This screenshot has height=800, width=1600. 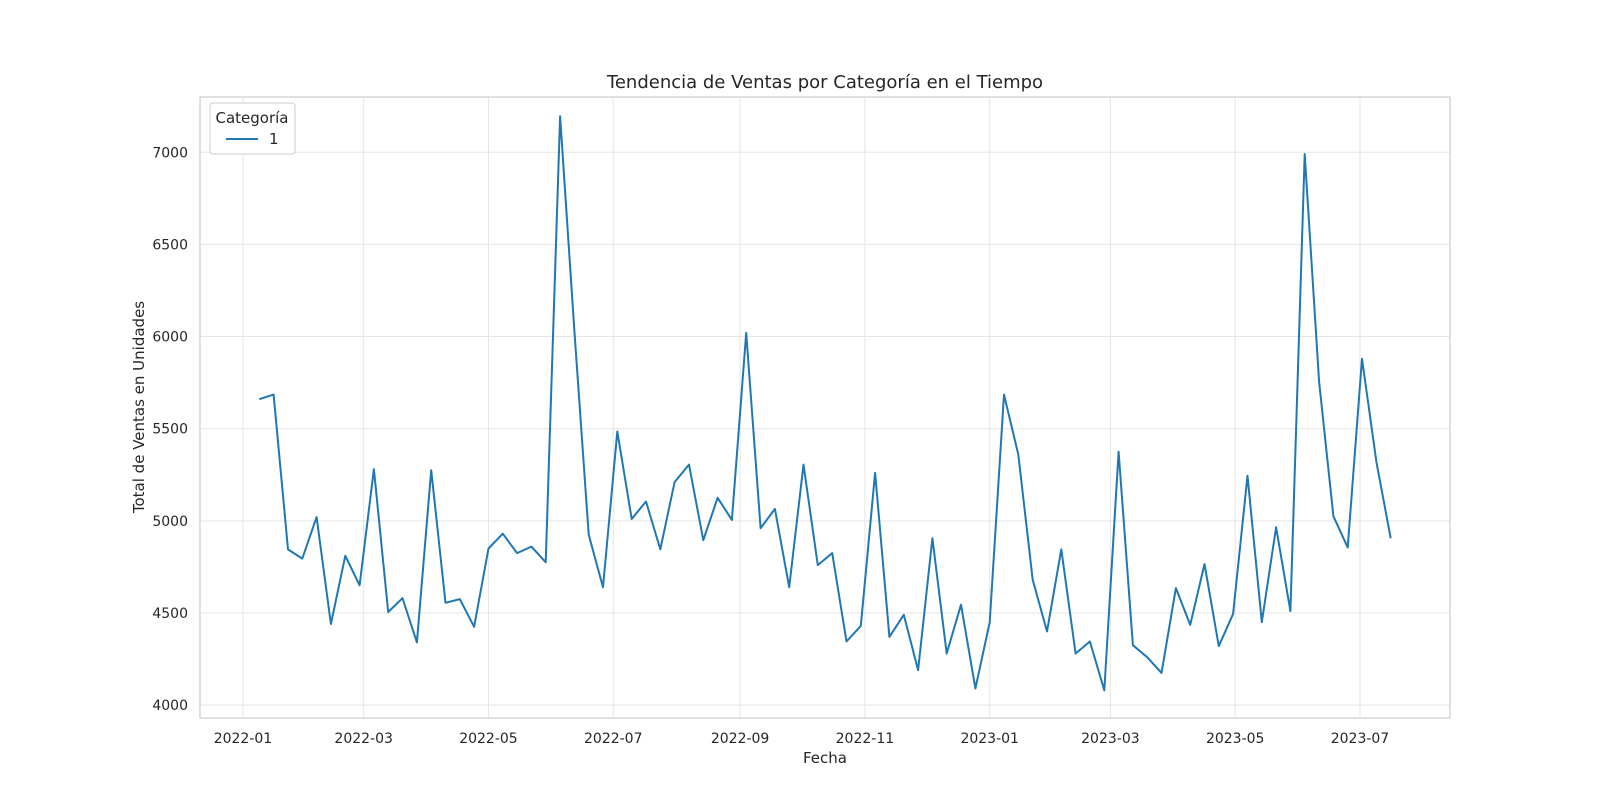 I want to click on x-axis-label: Fecha, so click(x=825, y=758).